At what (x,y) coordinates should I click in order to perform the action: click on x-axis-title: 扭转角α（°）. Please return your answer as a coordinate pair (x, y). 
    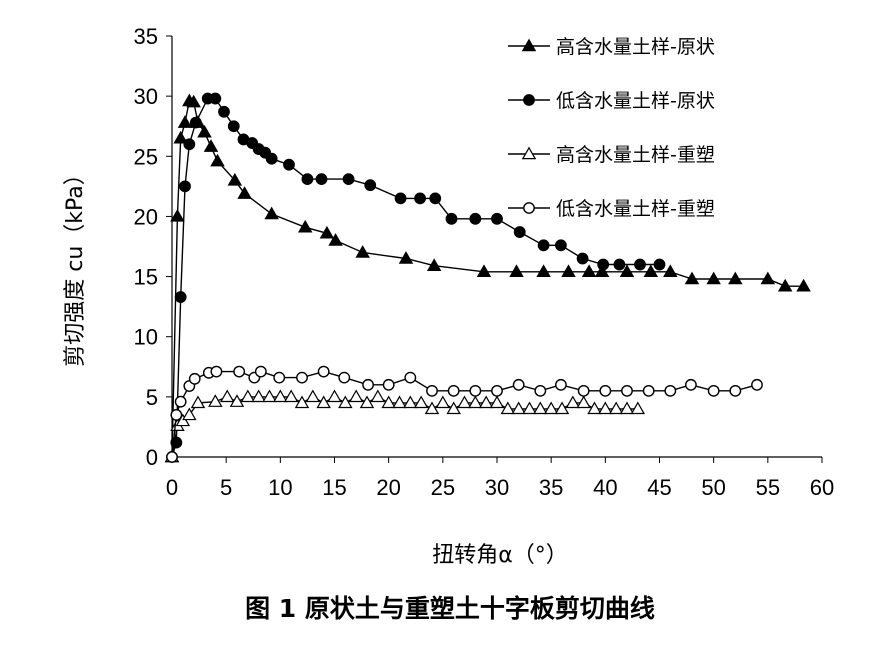
    Looking at the image, I should click on (500, 555).